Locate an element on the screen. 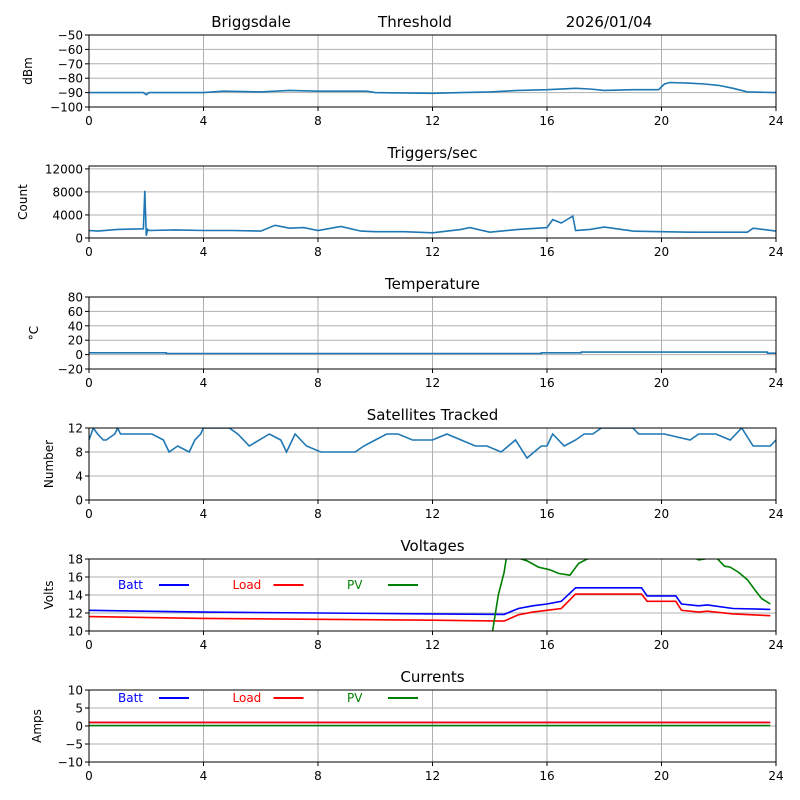 This screenshot has width=800, height=800. y-tick-label: −90 is located at coordinates (70, 93).